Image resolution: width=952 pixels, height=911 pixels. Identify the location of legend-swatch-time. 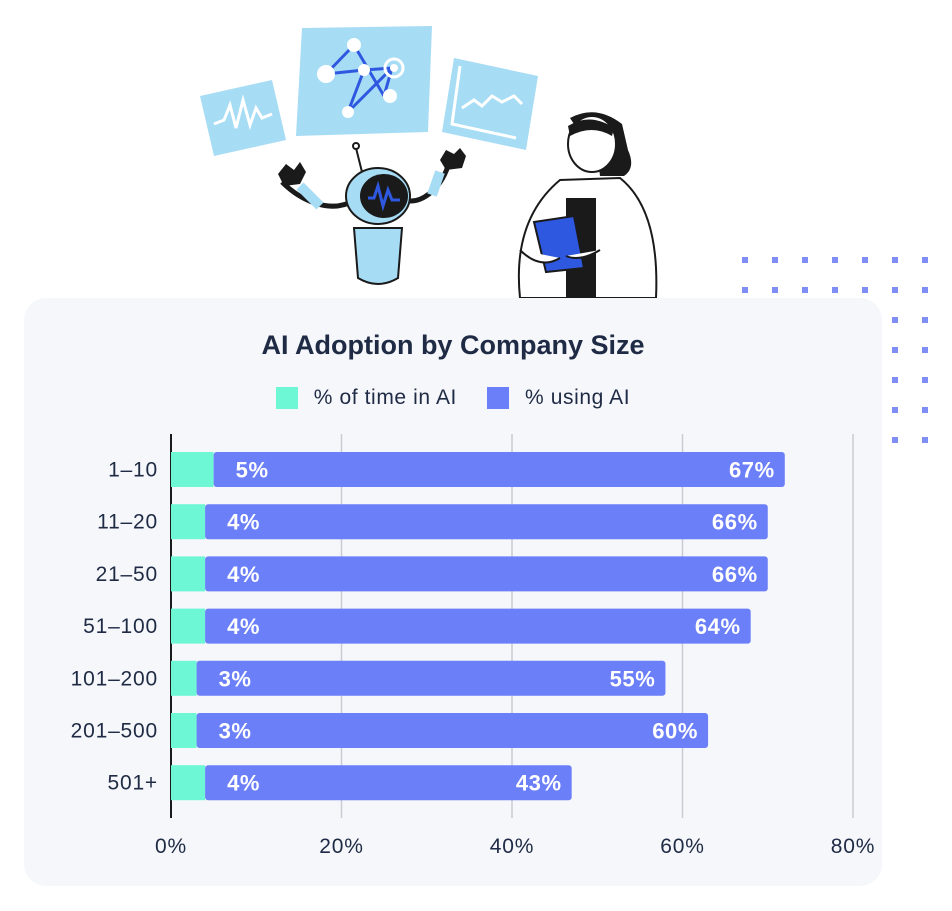
(286, 398).